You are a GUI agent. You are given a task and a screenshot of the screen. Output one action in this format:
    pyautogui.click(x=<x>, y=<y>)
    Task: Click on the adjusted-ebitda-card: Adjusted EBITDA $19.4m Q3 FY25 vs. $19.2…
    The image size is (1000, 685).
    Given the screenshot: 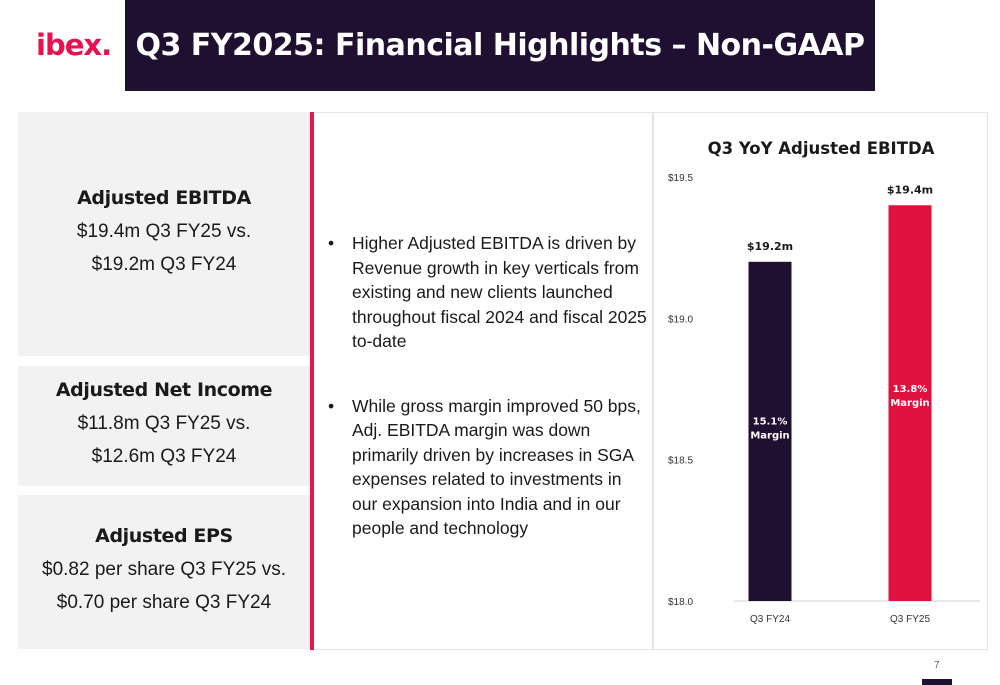 What is the action you would take?
    pyautogui.click(x=164, y=234)
    